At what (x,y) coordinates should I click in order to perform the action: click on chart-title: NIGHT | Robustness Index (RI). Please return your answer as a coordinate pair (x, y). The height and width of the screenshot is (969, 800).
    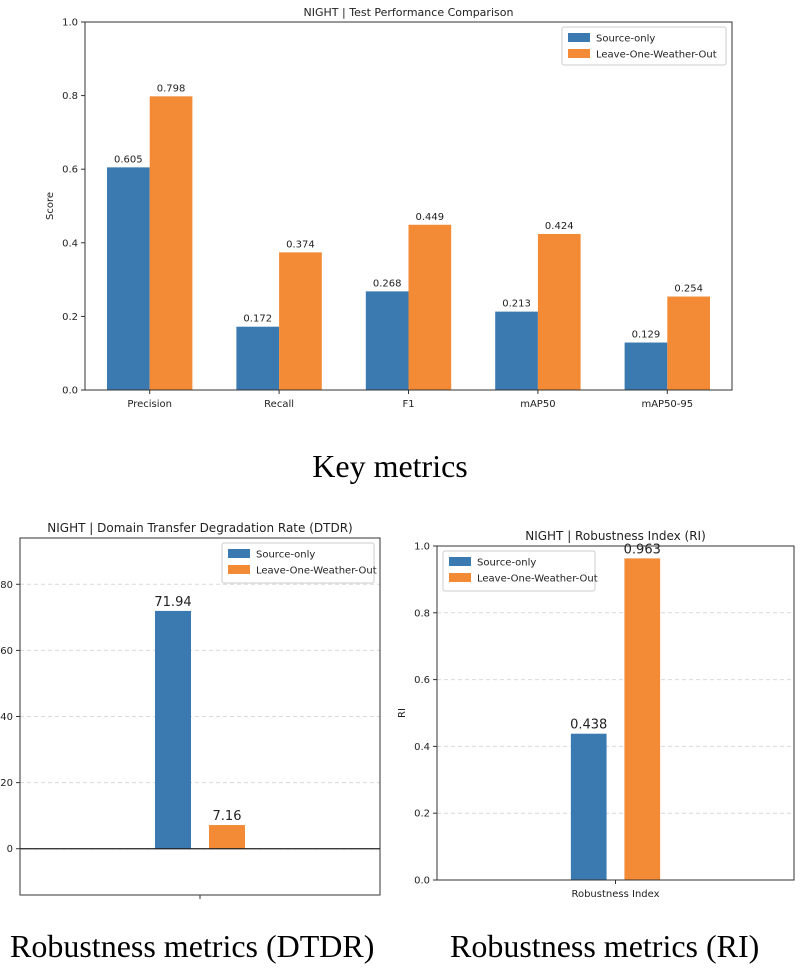
    Looking at the image, I should click on (615, 536).